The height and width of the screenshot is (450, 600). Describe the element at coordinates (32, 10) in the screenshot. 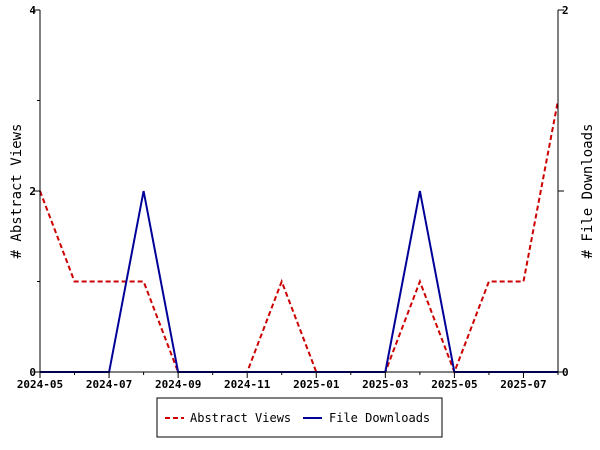

I see `y-tick-label-left: 4` at that location.